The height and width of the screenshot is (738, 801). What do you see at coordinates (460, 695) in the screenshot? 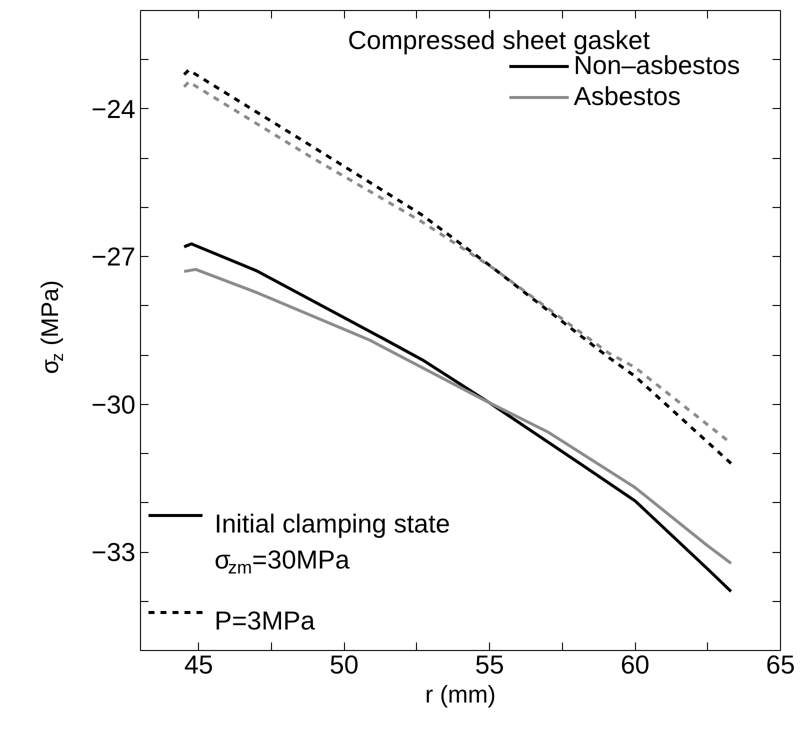
I see `x-axis-title: r (mm)` at bounding box center [460, 695].